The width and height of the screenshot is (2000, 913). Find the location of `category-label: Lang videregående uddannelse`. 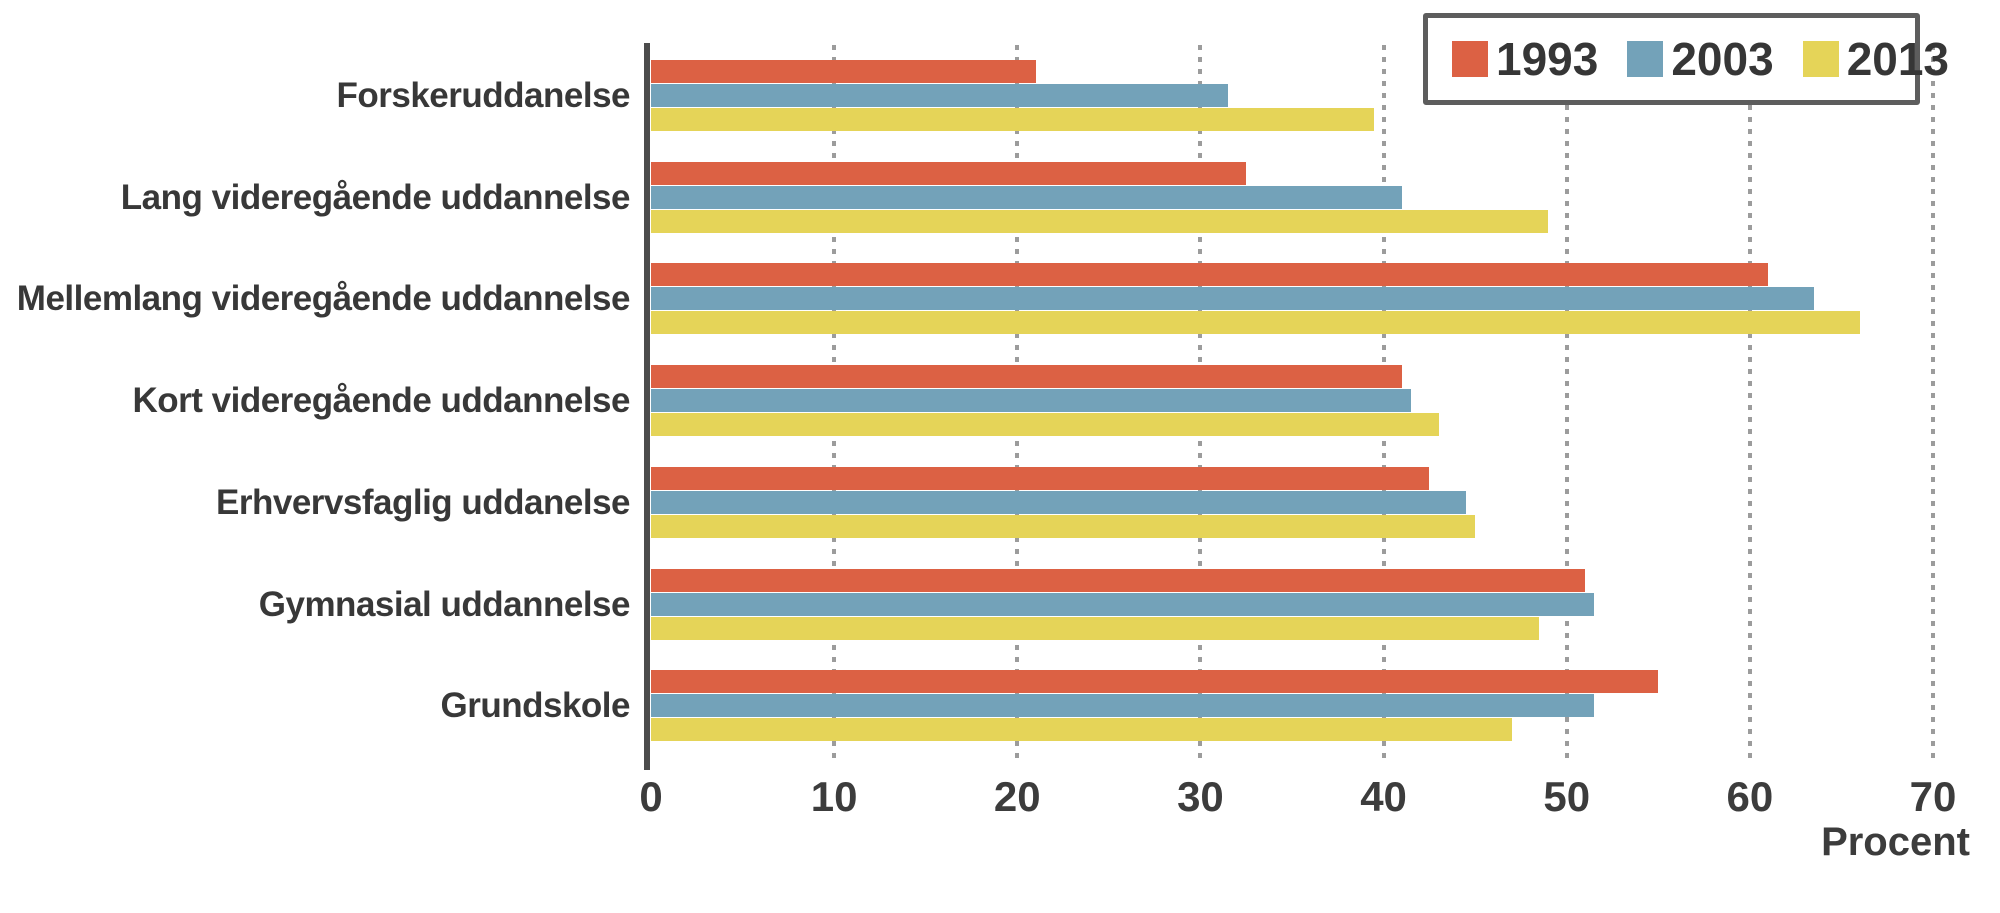

category-label: Lang videregående uddannelse is located at coordinates (375, 197).